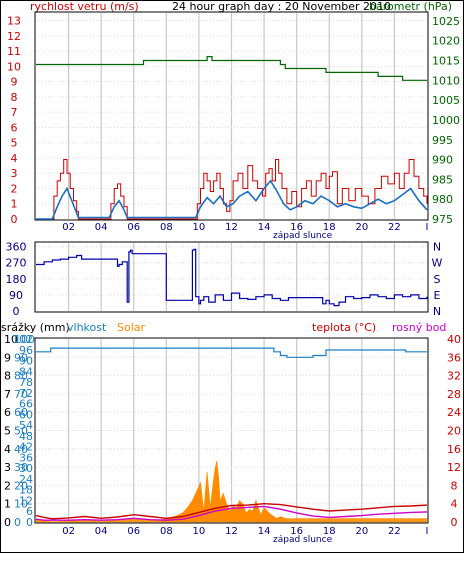 This screenshot has height=570, width=464. What do you see at coordinates (14, 21) in the screenshot?
I see `wind-speed-tick: 13` at bounding box center [14, 21].